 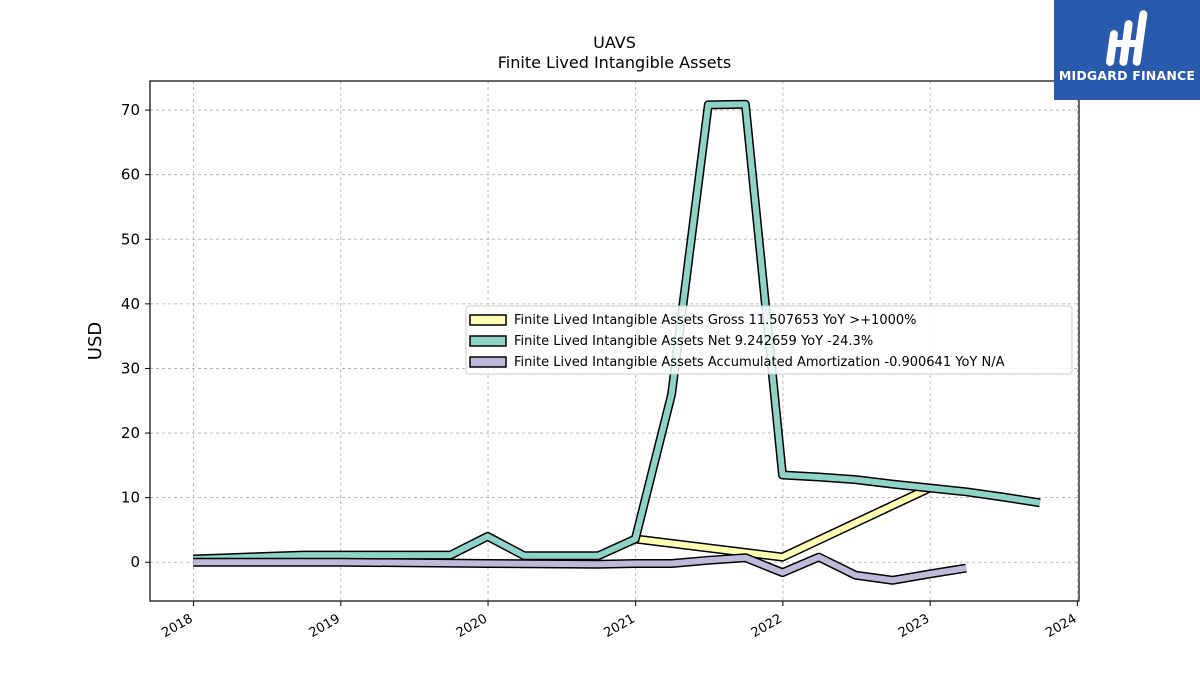 What do you see at coordinates (914, 626) in the screenshot?
I see `x-tick-label: 2023` at bounding box center [914, 626].